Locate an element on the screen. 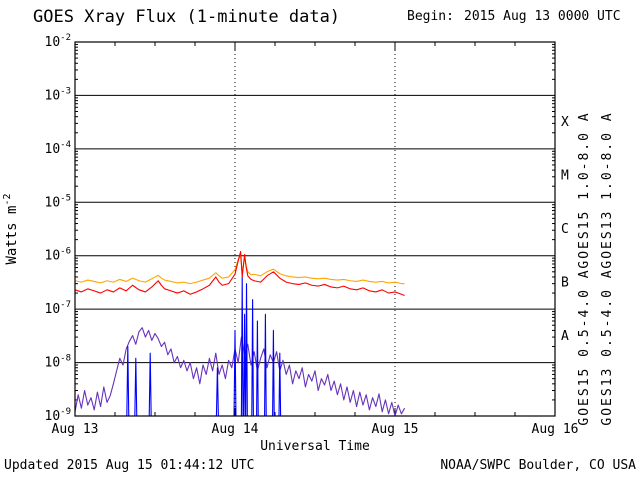 This screenshot has width=640, height=484. legend-goes13-0-5-4-0-a: GOES13 0.5-4.0 A is located at coordinates (607, 346).